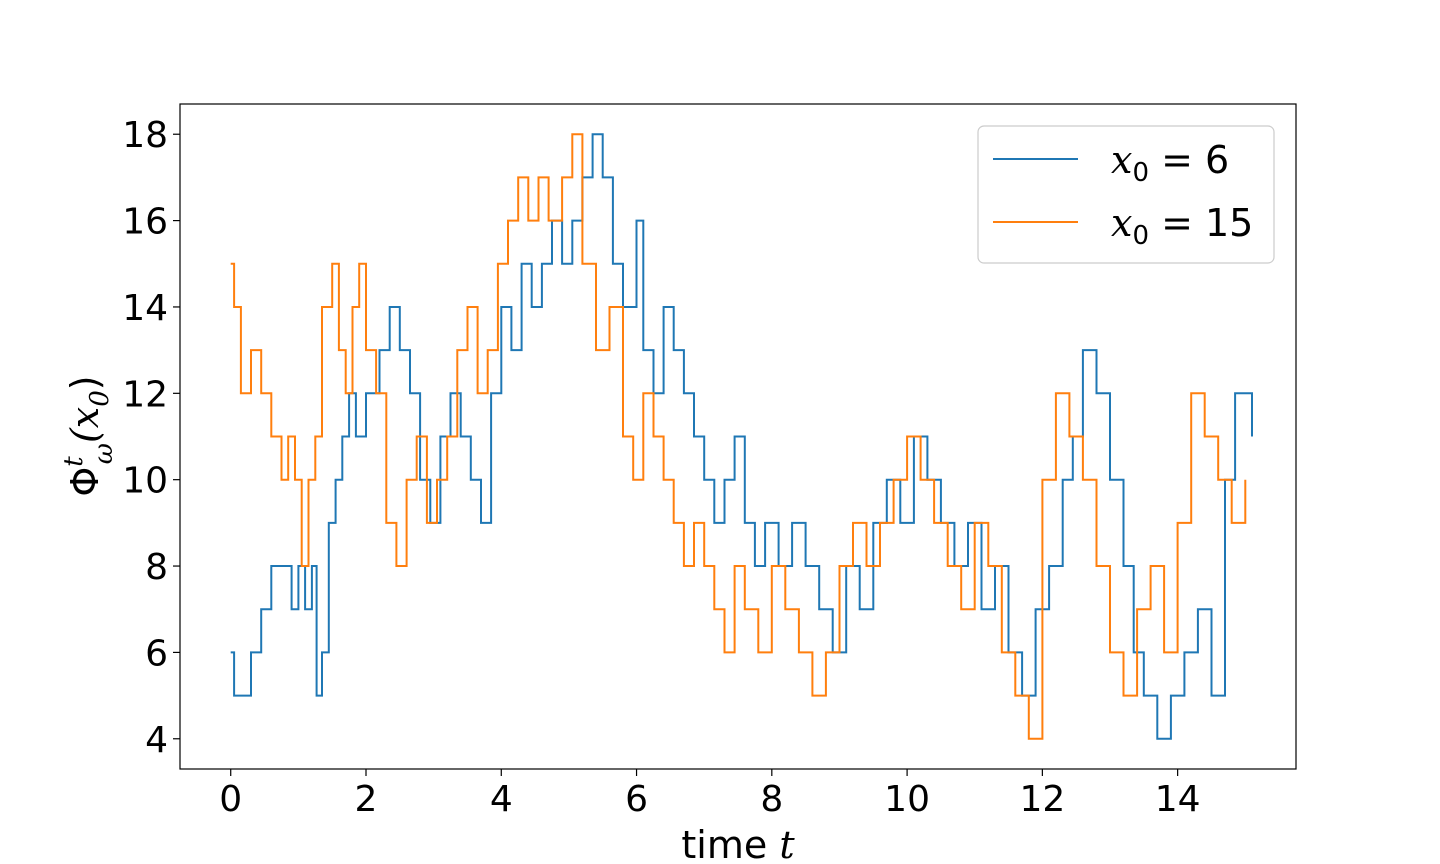  What do you see at coordinates (145, 308) in the screenshot?
I see `y-tick-label: 14` at bounding box center [145, 308].